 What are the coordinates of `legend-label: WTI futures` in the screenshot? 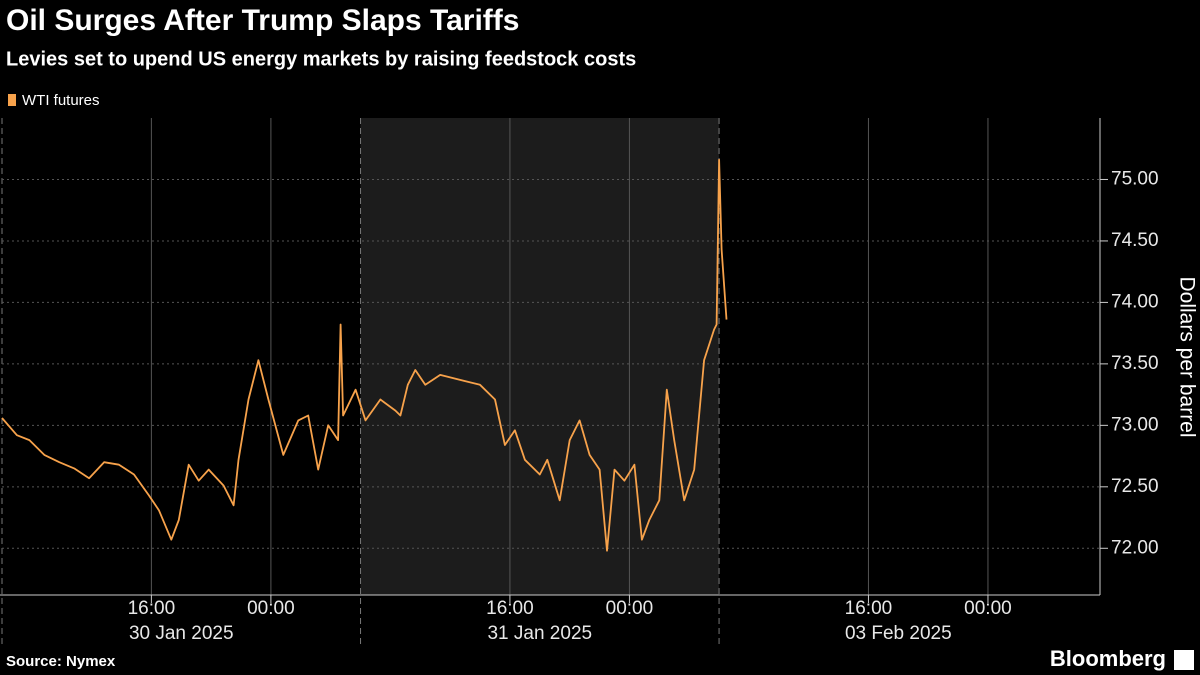 It's located at (61, 100).